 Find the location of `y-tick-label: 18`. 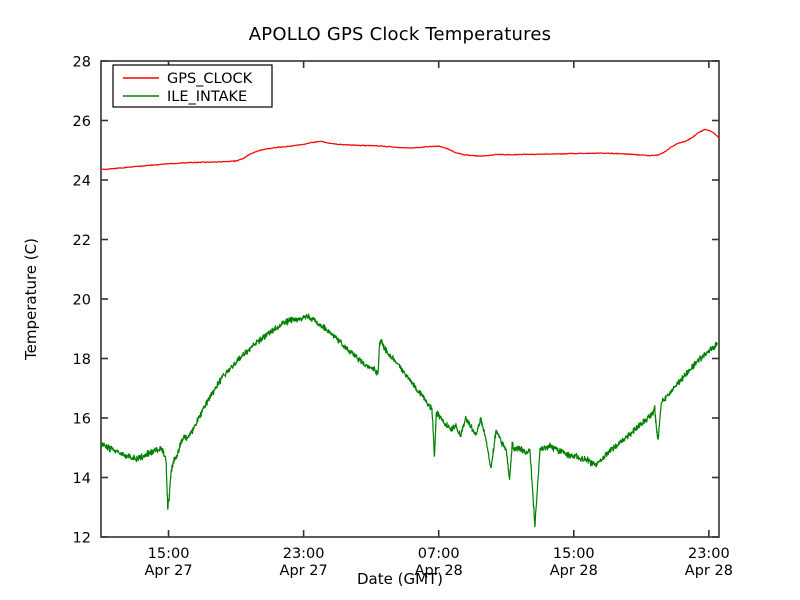

y-tick-label: 18 is located at coordinates (82, 360).